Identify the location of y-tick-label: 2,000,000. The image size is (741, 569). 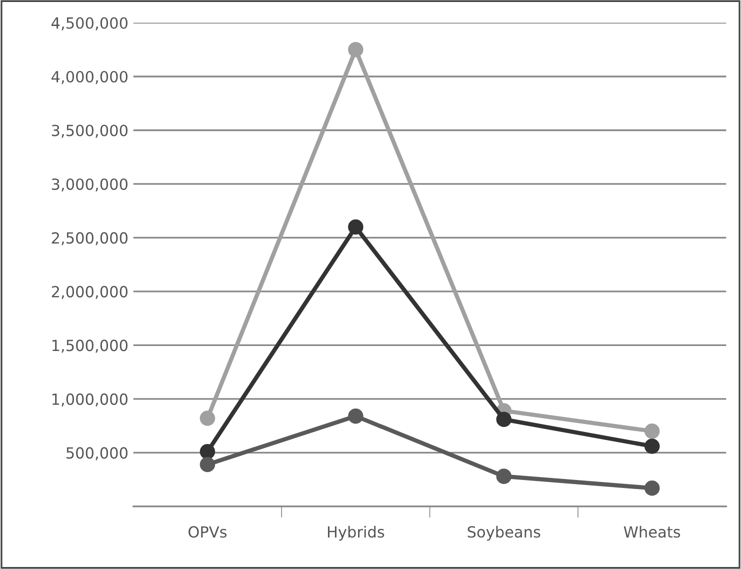
(90, 293).